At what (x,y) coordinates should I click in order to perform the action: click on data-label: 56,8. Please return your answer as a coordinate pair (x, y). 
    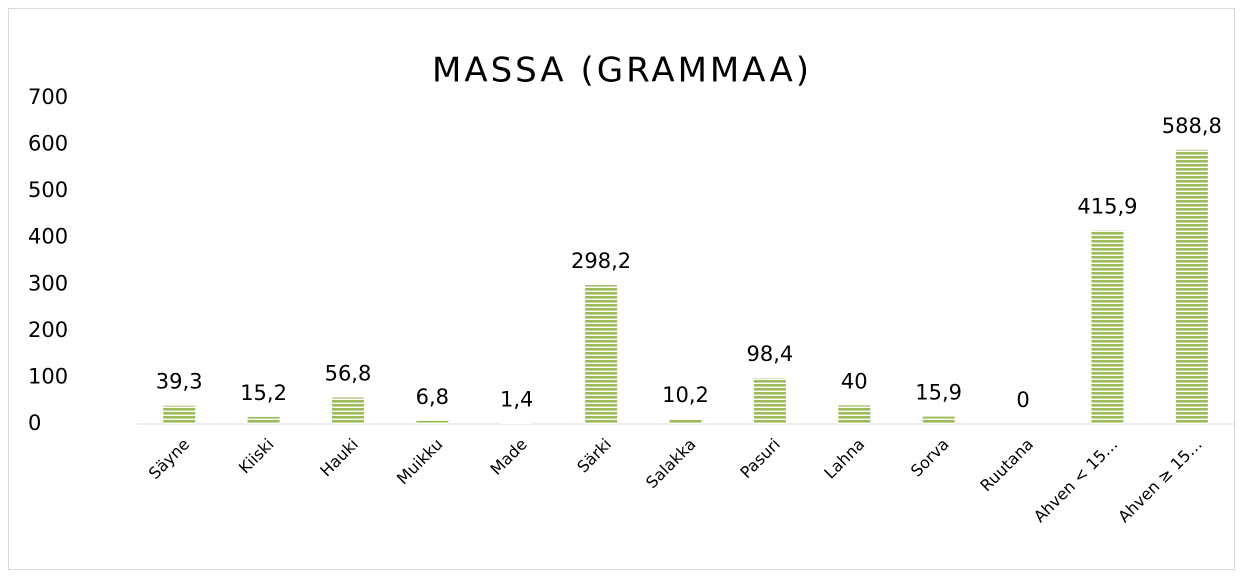
    Looking at the image, I should click on (348, 374).